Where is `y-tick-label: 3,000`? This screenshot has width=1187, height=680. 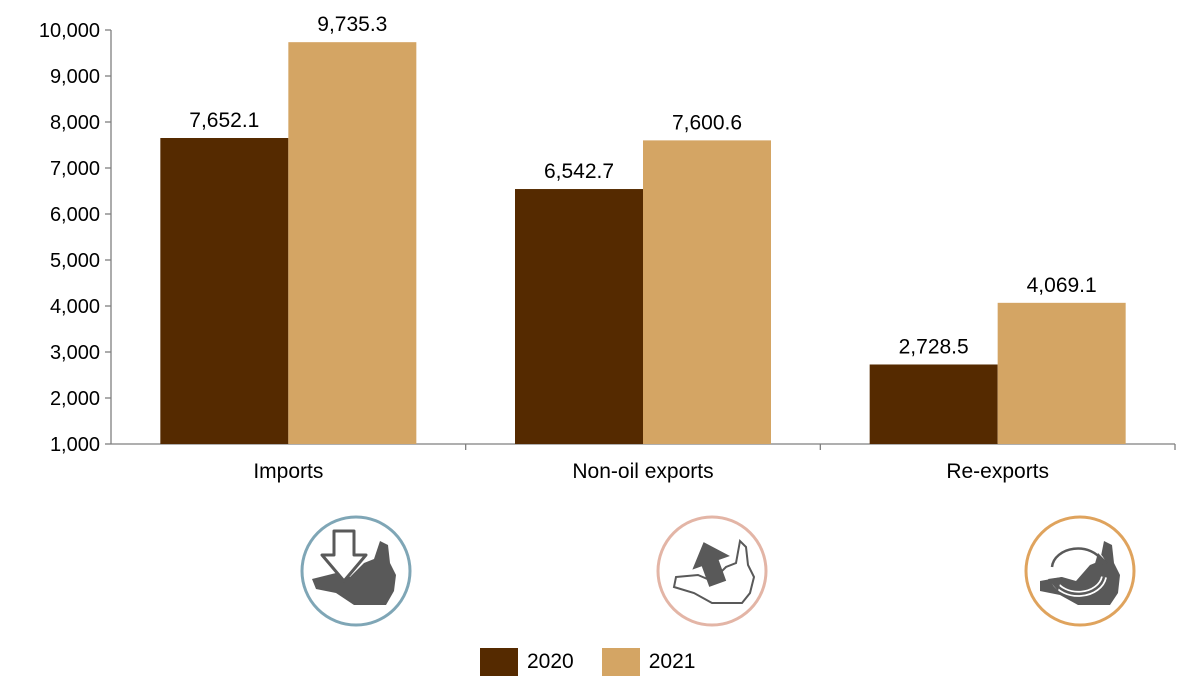 y-tick-label: 3,000 is located at coordinates (75, 353).